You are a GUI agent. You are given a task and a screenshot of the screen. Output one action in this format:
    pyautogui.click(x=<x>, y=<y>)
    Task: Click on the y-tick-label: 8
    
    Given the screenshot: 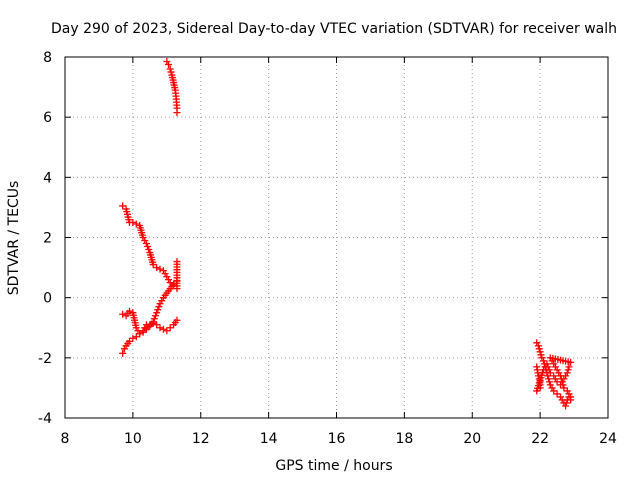 What is the action you would take?
    pyautogui.click(x=47, y=58)
    